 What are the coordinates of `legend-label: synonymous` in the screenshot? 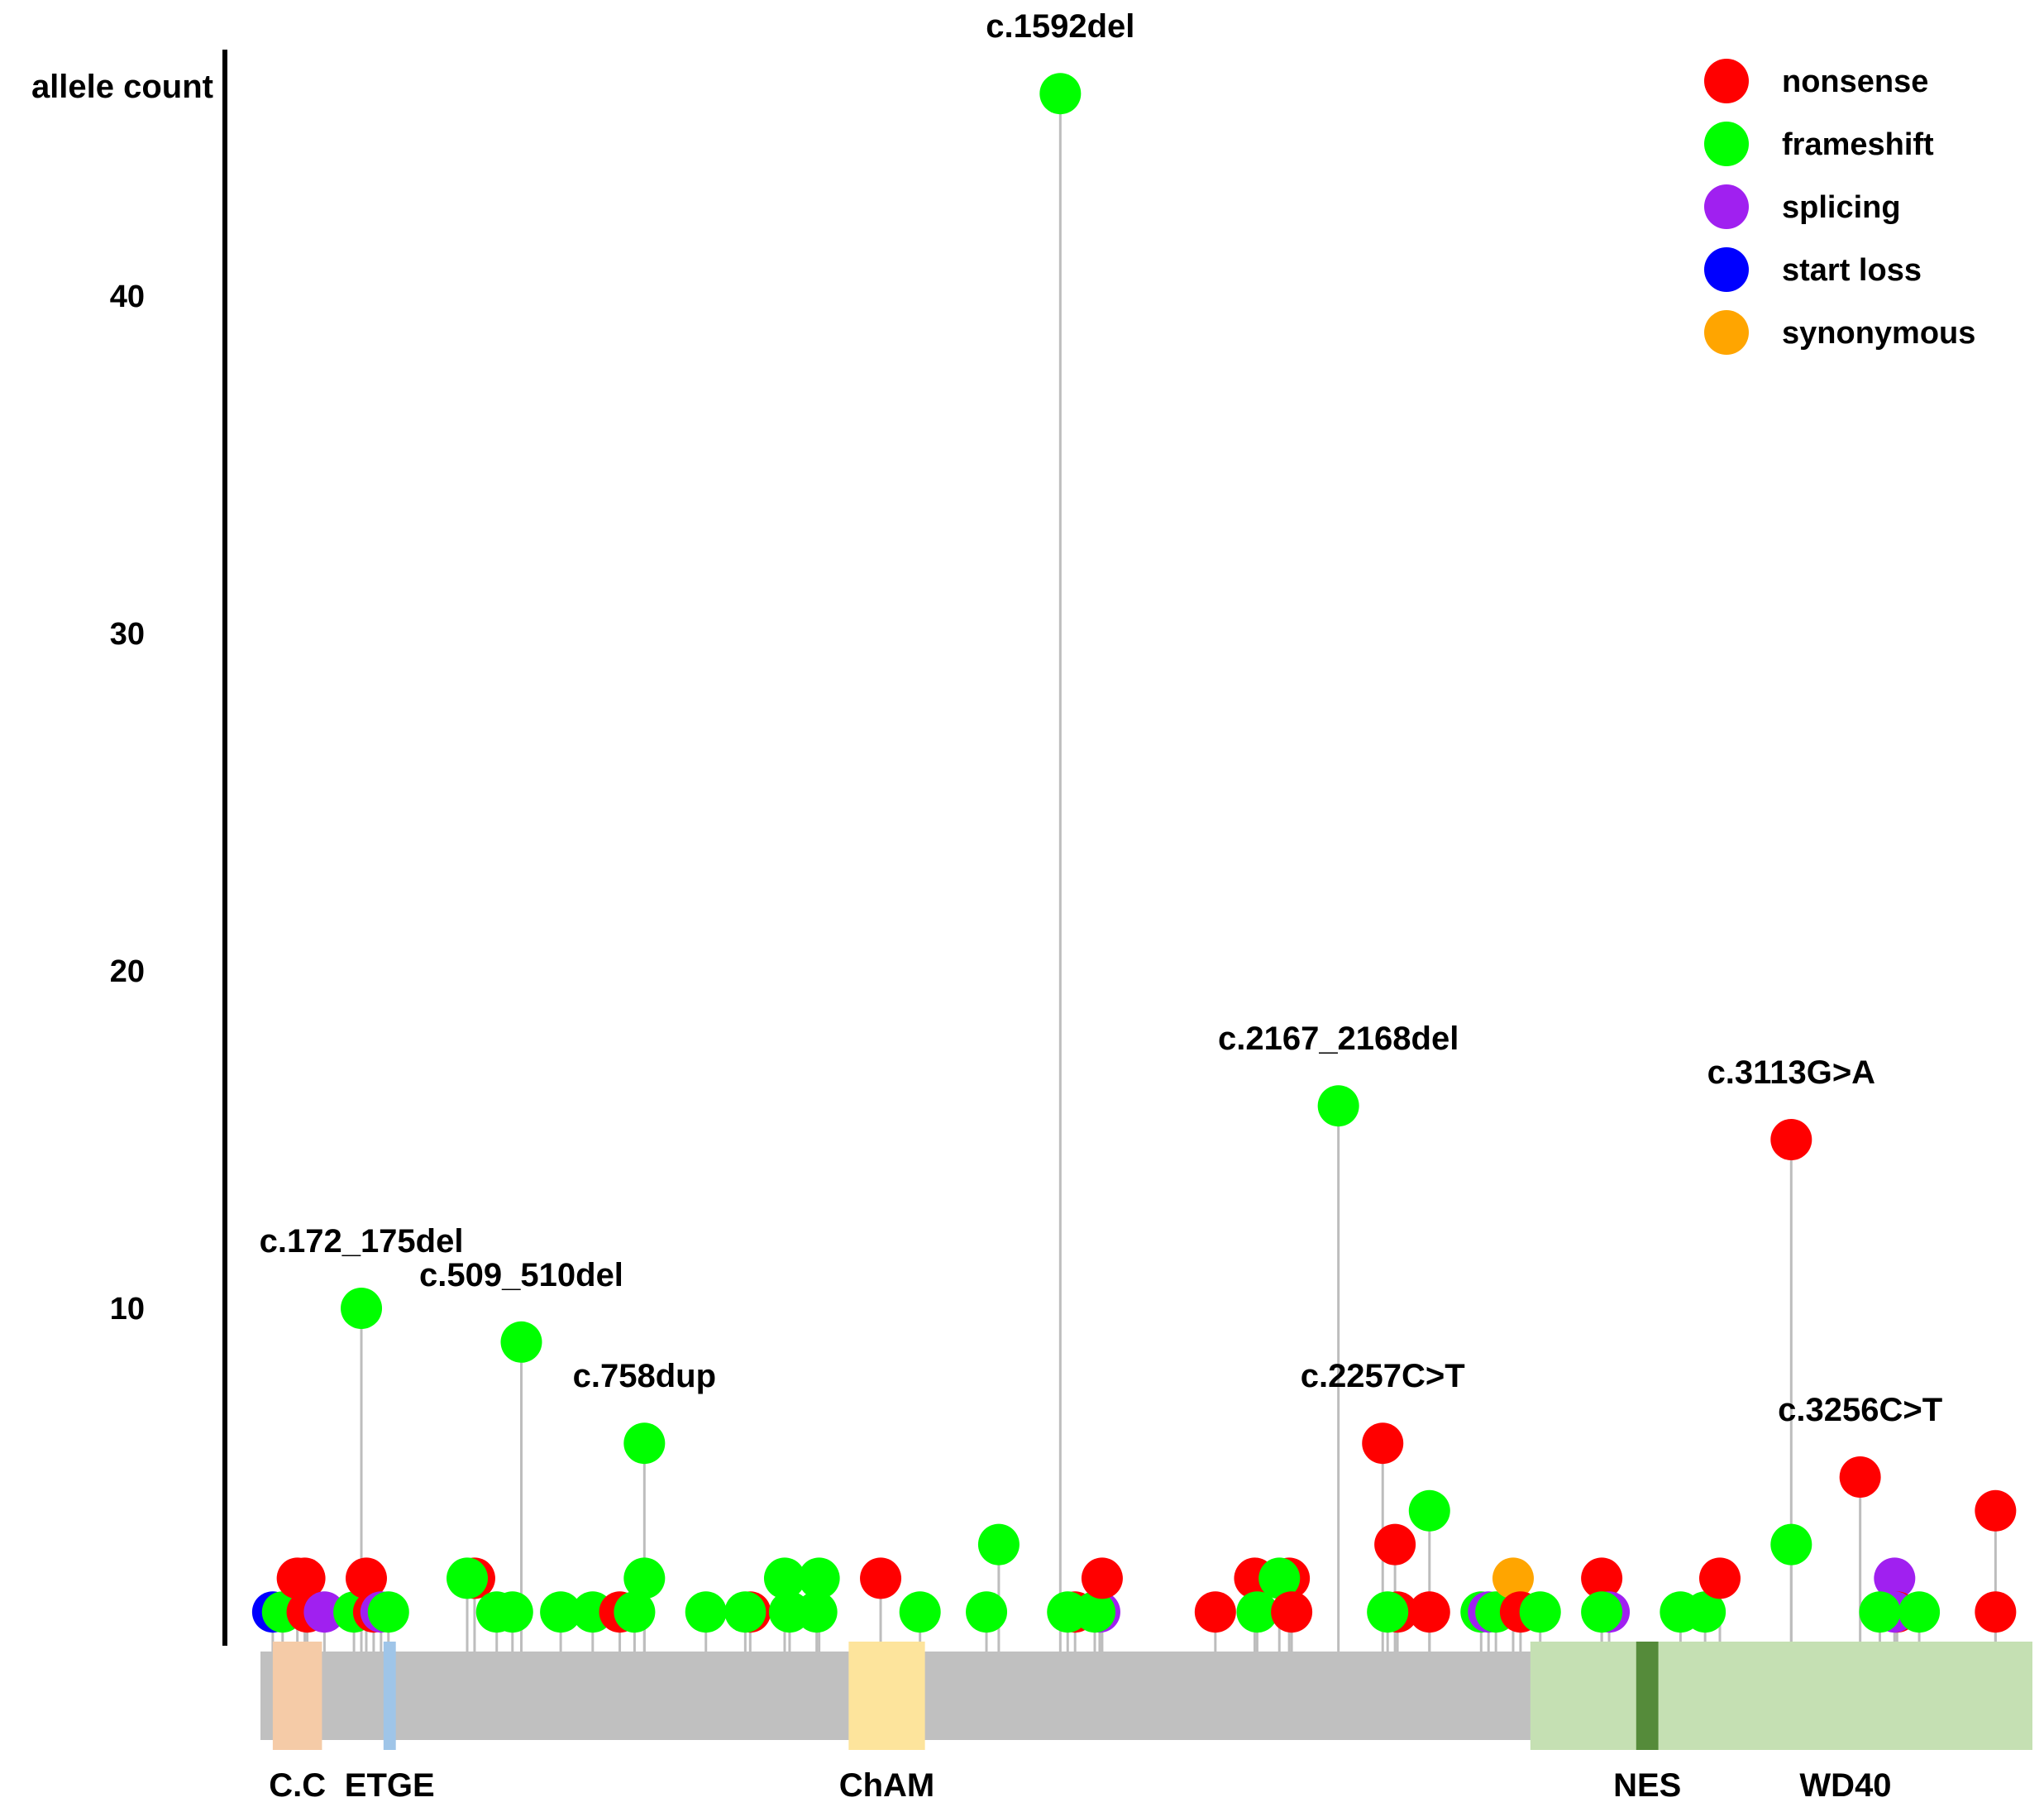 It's located at (1878, 333).